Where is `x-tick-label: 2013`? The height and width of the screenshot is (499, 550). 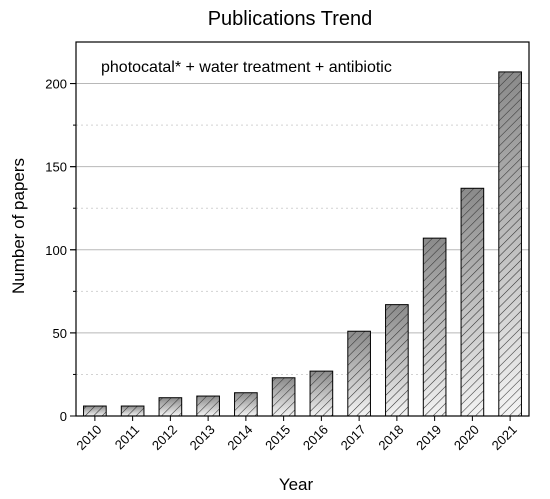
x-tick-label: 2013 is located at coordinates (202, 437).